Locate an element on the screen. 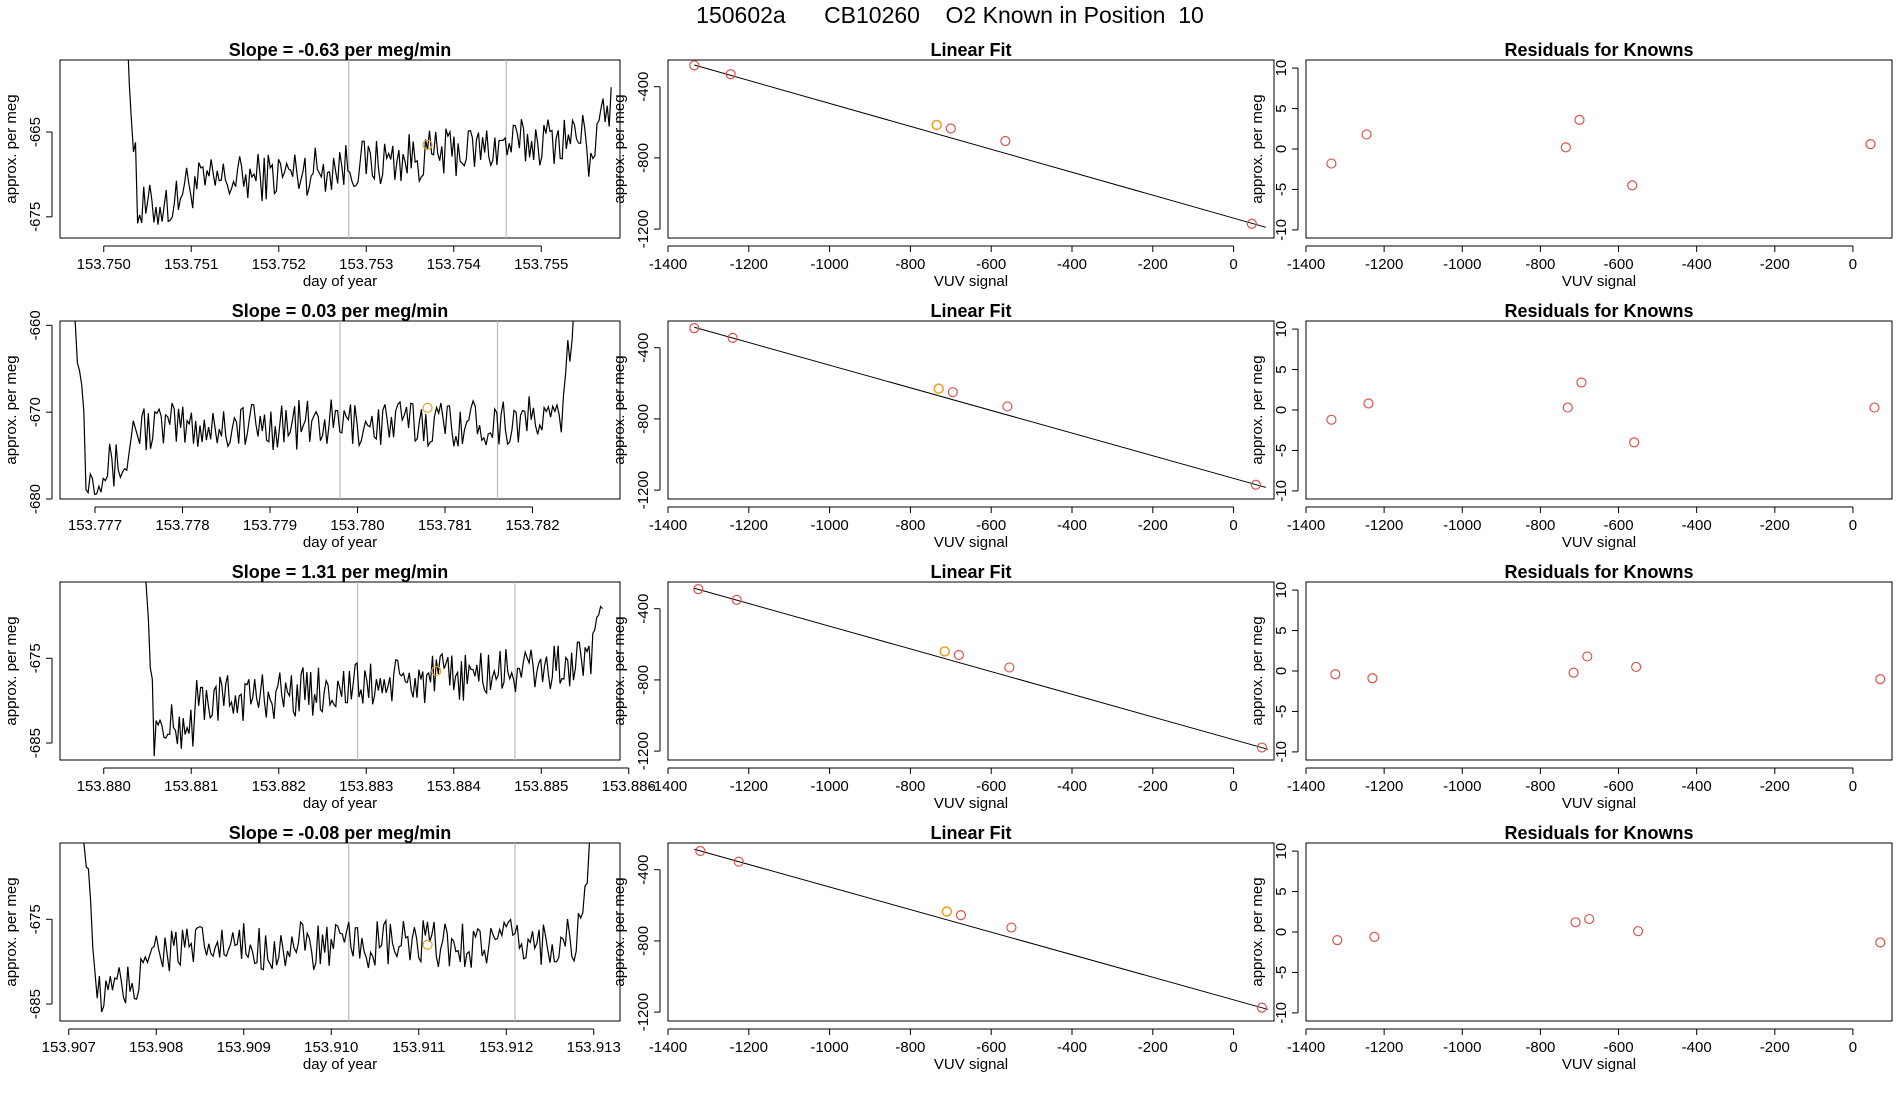 The image size is (1900, 1100). x-tick-label: 153.907 is located at coordinates (69, 1047).